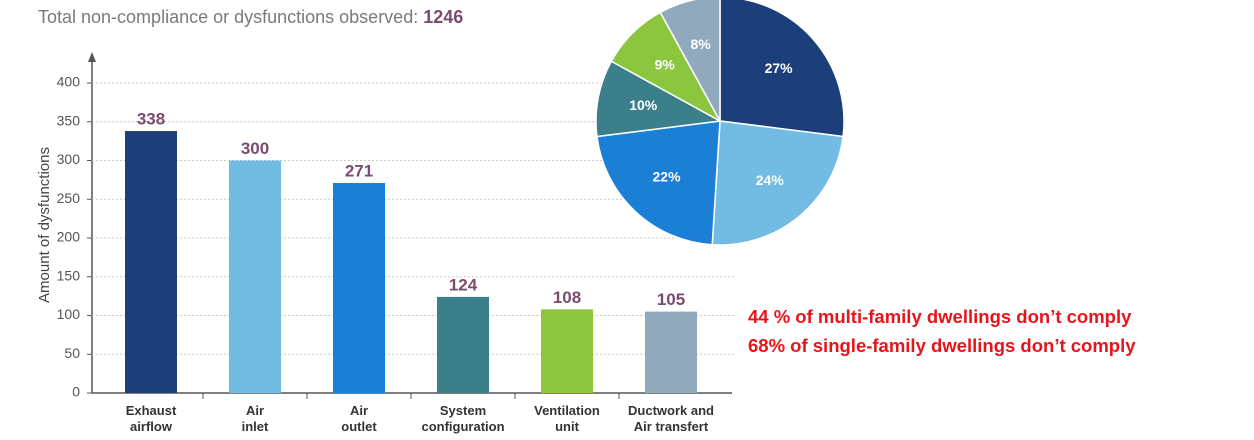 This screenshot has height=440, width=1254. Describe the element at coordinates (151, 418) in the screenshot. I see `x-tick-label: Exhaust airflow` at that location.